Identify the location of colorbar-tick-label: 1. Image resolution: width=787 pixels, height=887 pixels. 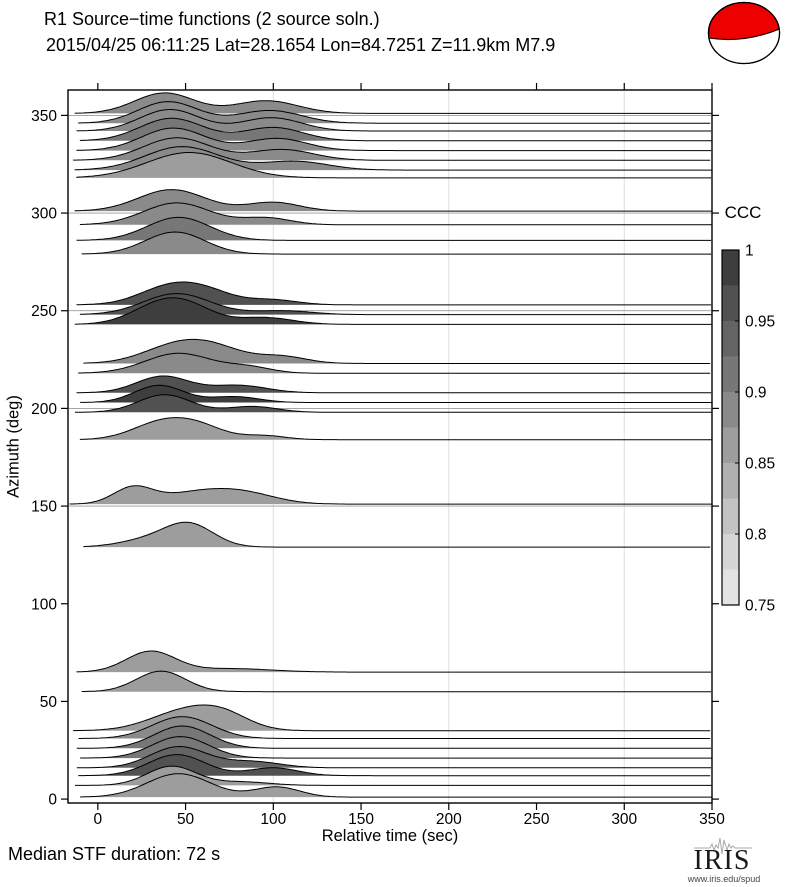
(749, 251).